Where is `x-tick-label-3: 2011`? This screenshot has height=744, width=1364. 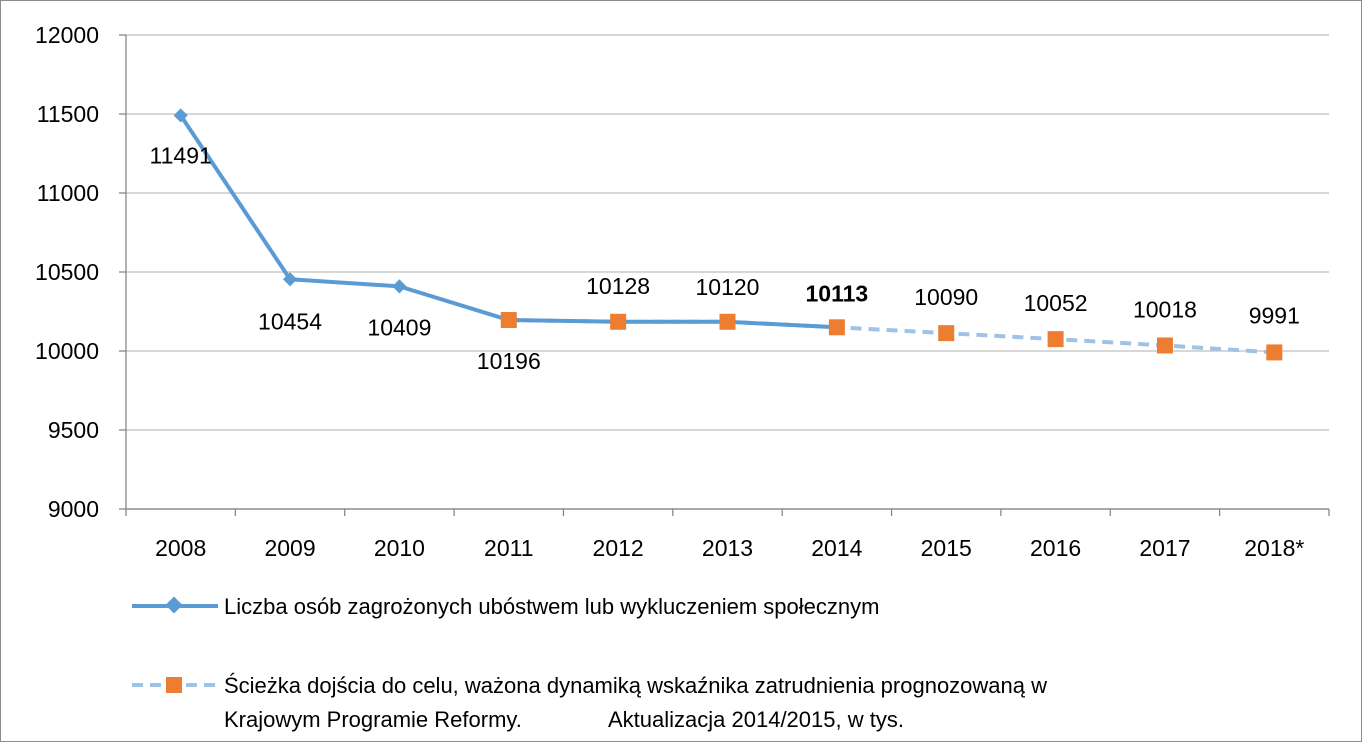
x-tick-label-3: 2011 is located at coordinates (508, 548).